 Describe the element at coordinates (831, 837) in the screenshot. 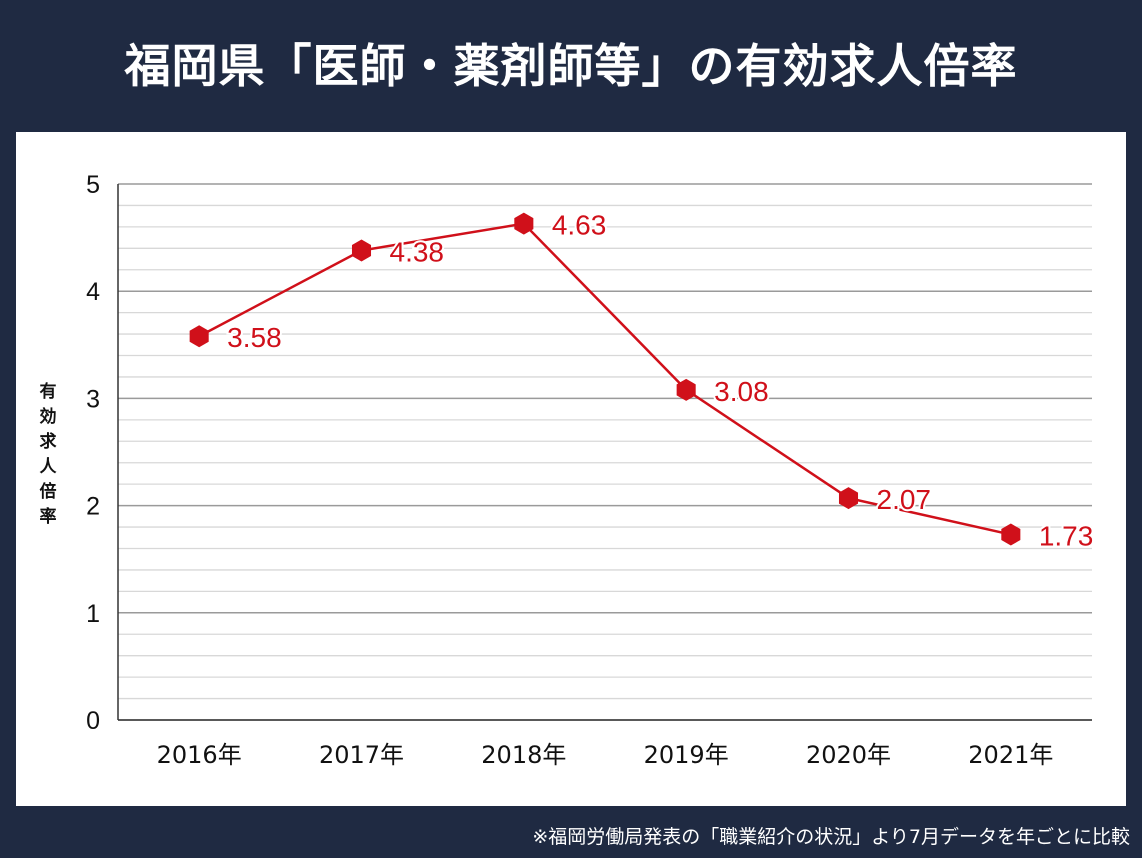

I see `source-note: ※福岡労働局発表の「職業紹介の状況」より7月データを年ごとに比較` at that location.